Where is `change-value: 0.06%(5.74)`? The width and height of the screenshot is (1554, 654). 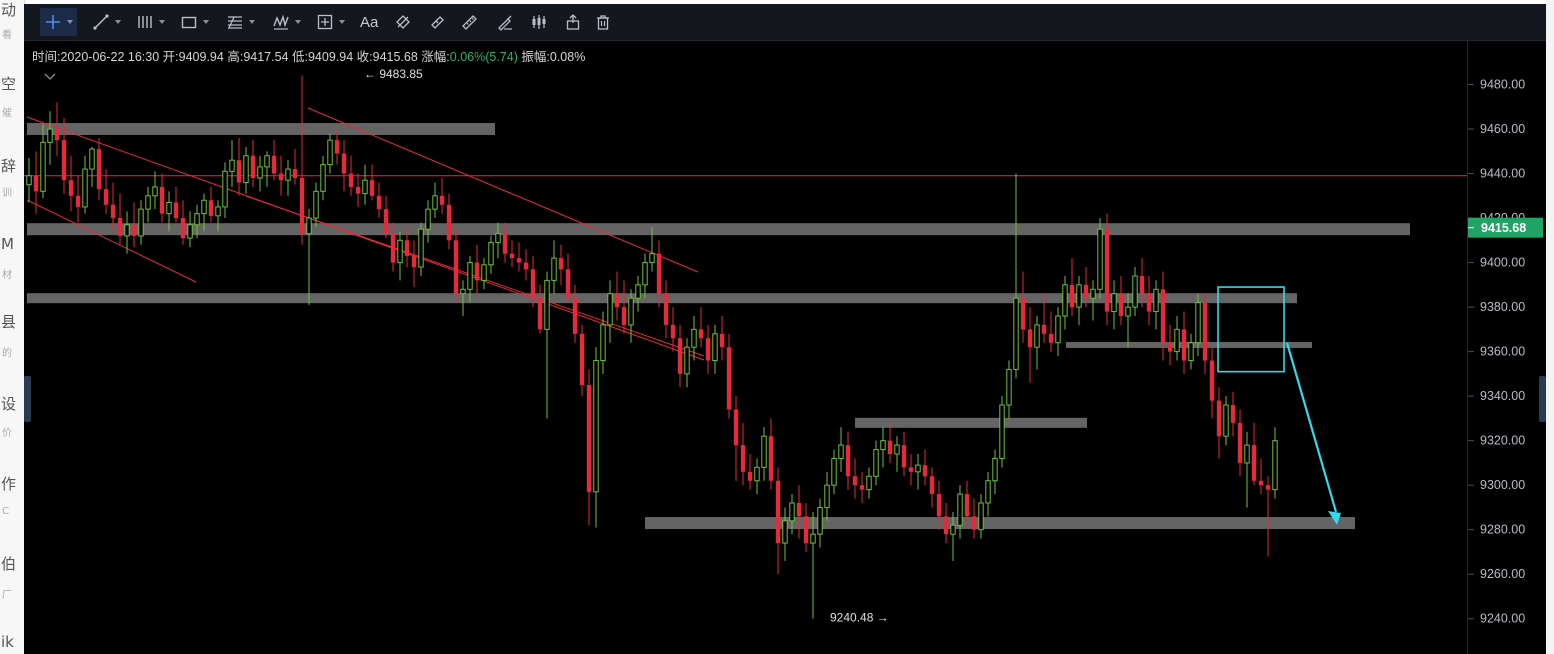
change-value: 0.06%(5.74) is located at coordinates (483, 57).